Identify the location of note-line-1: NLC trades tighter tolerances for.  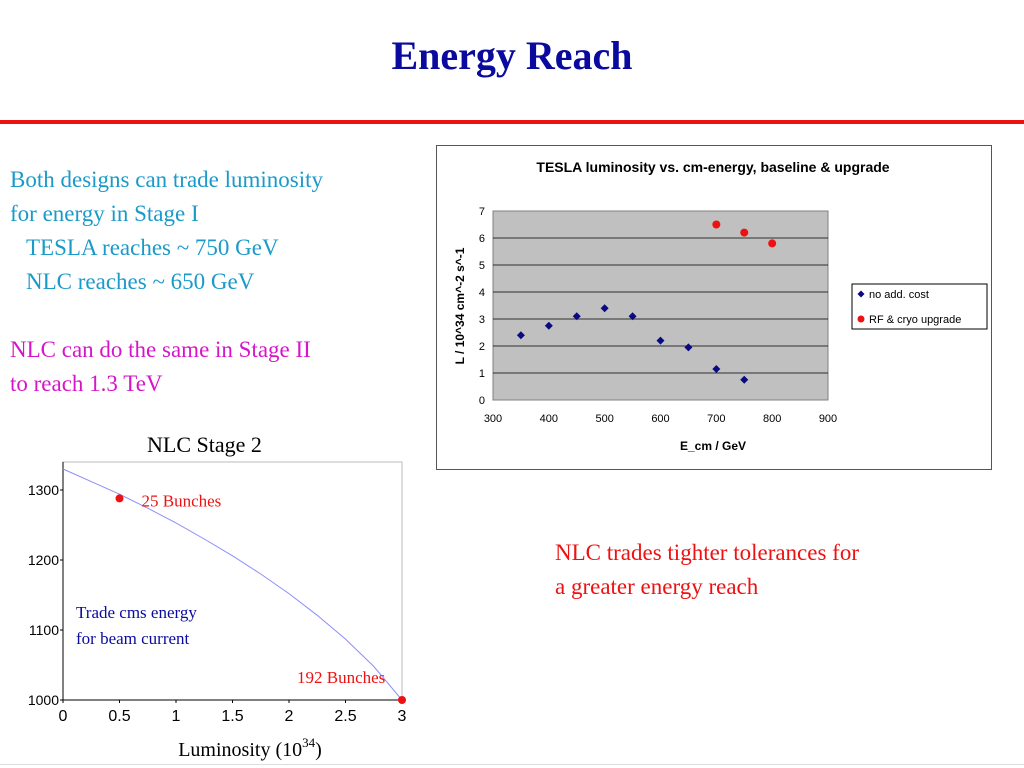
(707, 552).